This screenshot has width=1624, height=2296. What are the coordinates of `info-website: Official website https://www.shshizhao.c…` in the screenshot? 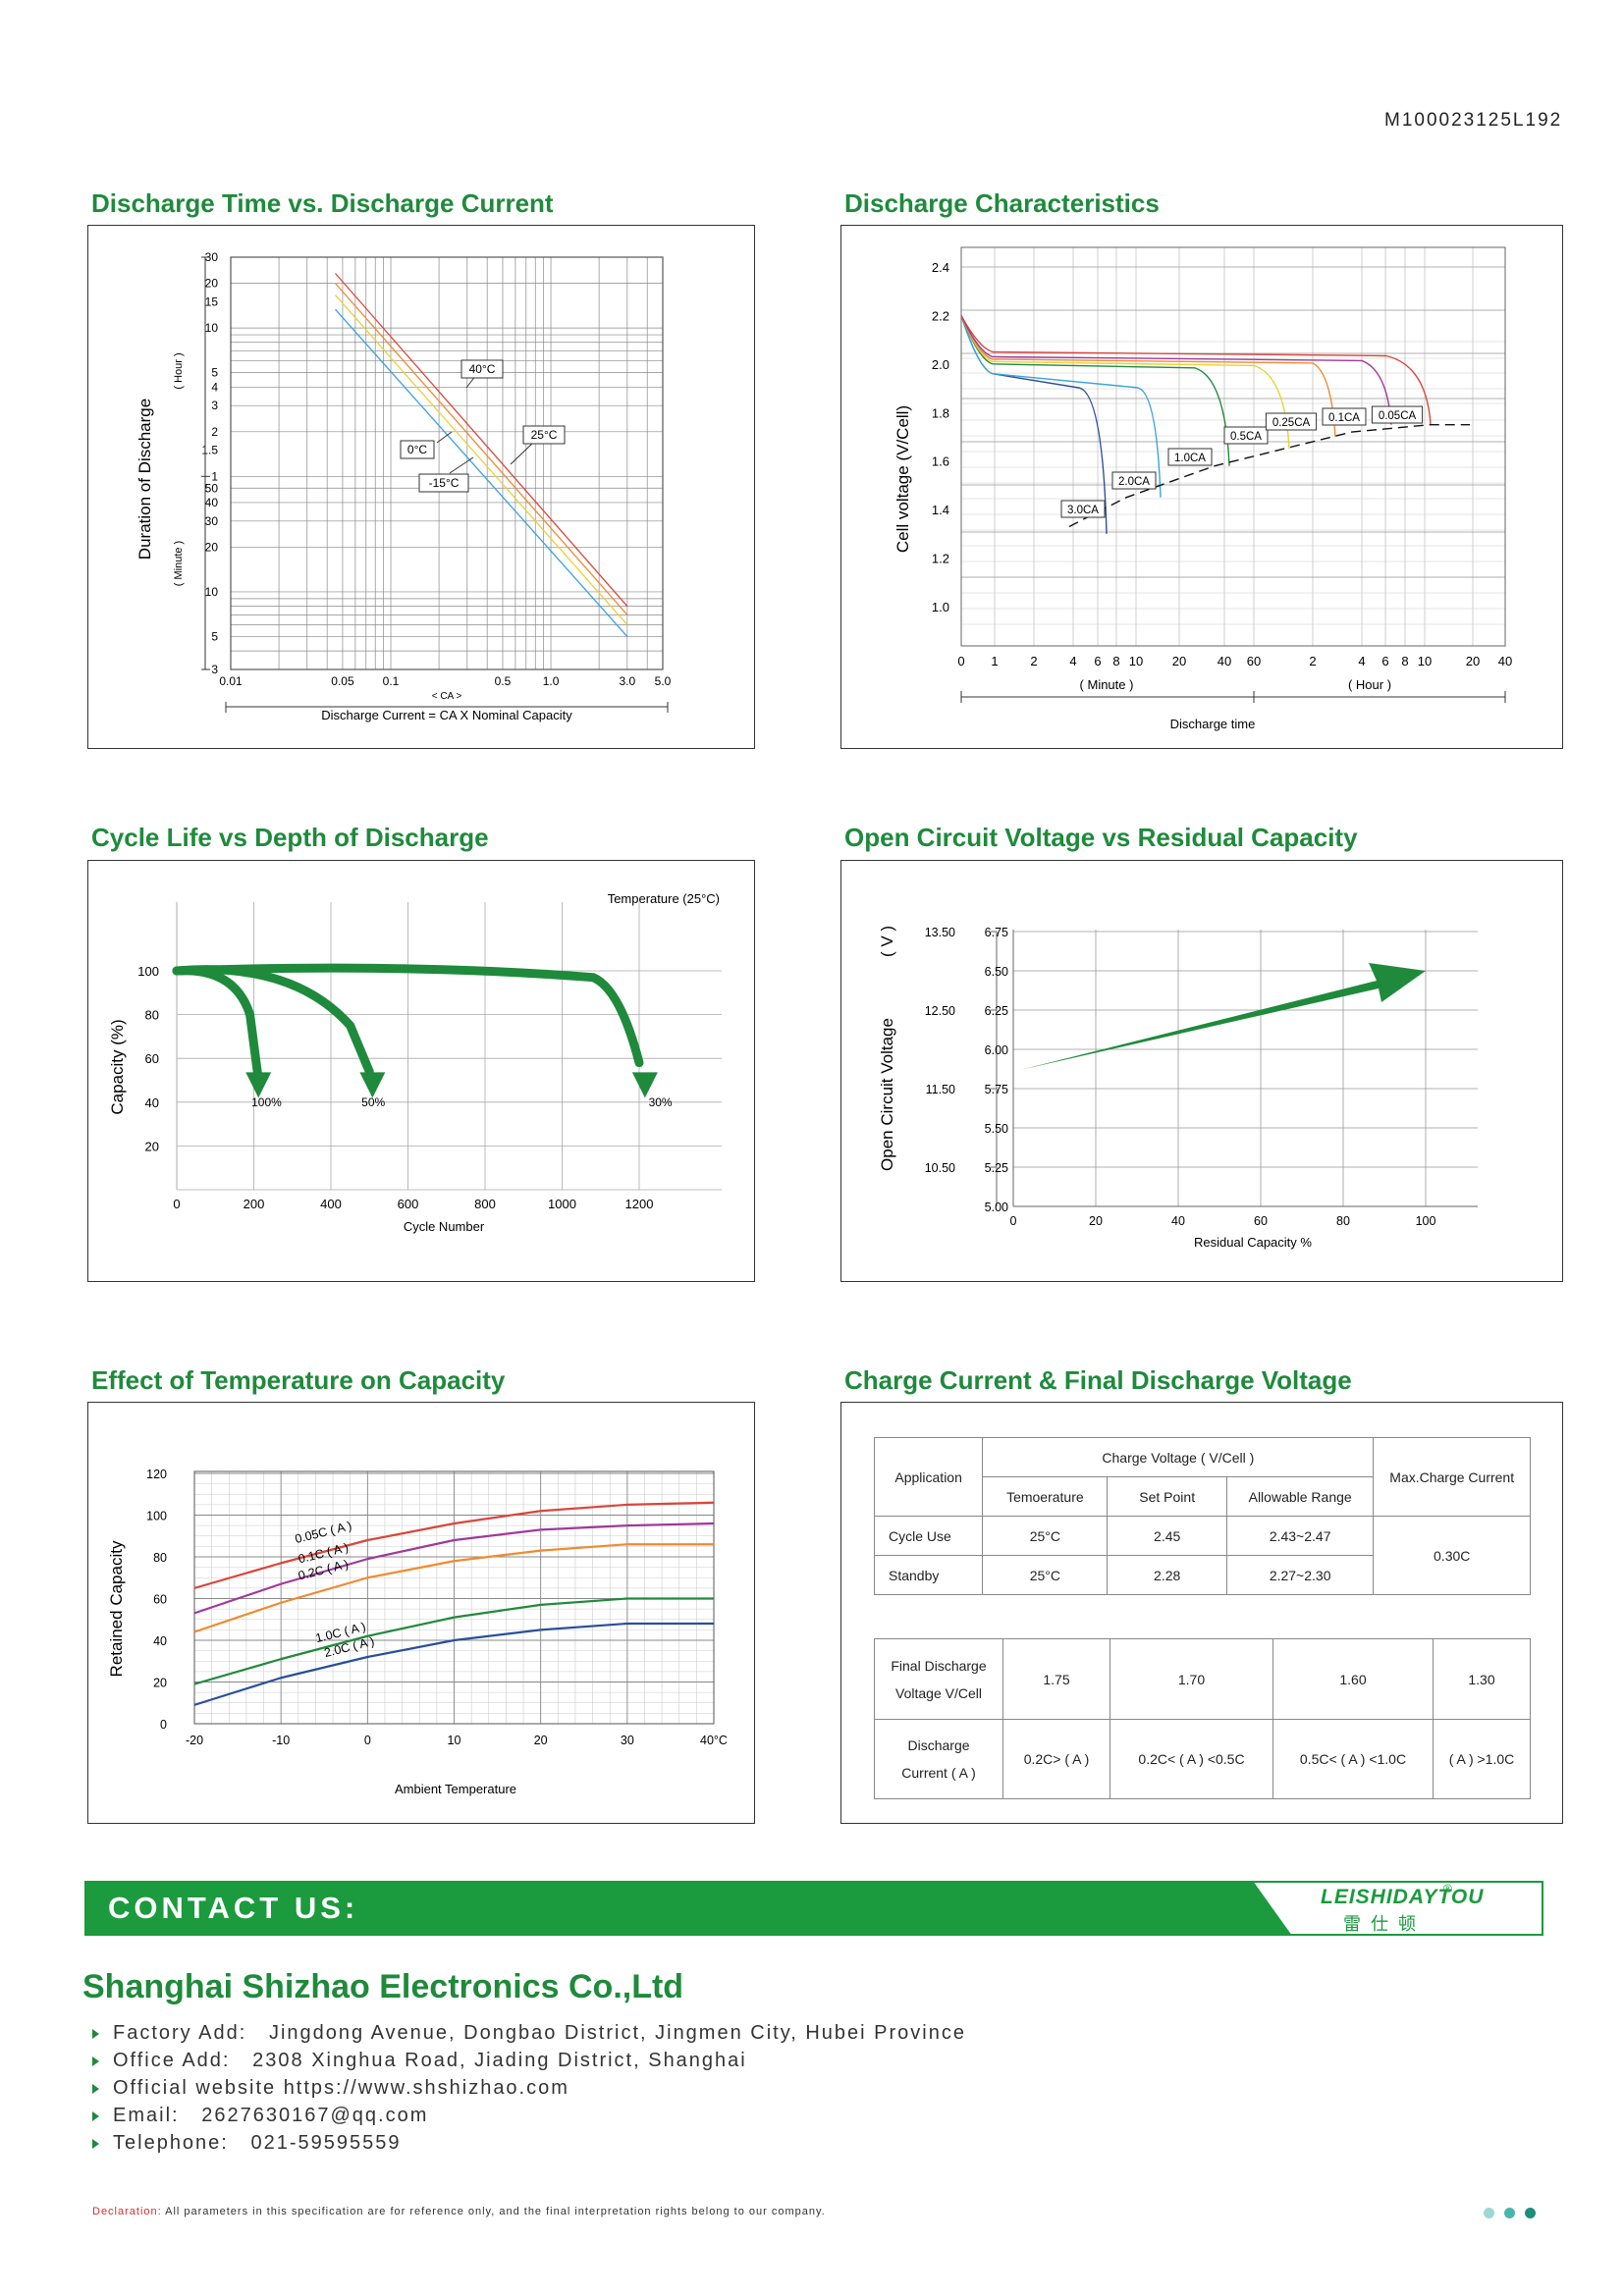 It's located at (330, 2088).